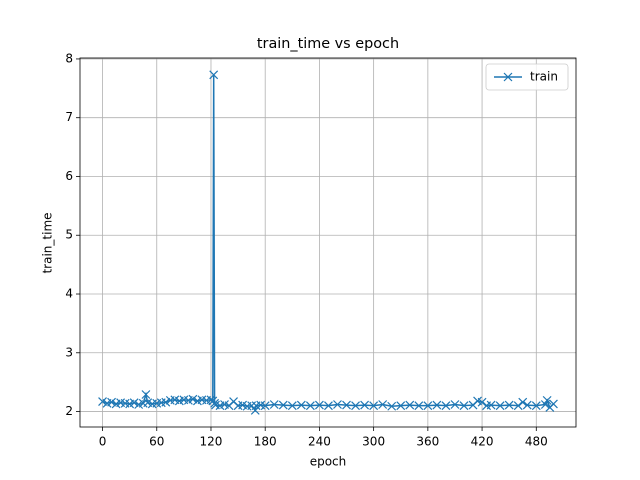  What do you see at coordinates (427, 442) in the screenshot?
I see `x-tick-label: 360` at bounding box center [427, 442].